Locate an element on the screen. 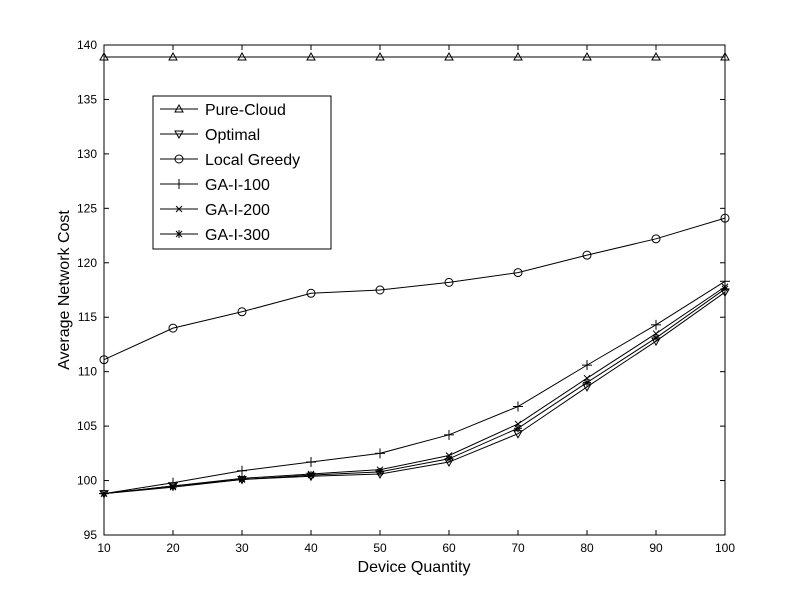 The height and width of the screenshot is (600, 800). legend-item: Optimal is located at coordinates (210, 135).